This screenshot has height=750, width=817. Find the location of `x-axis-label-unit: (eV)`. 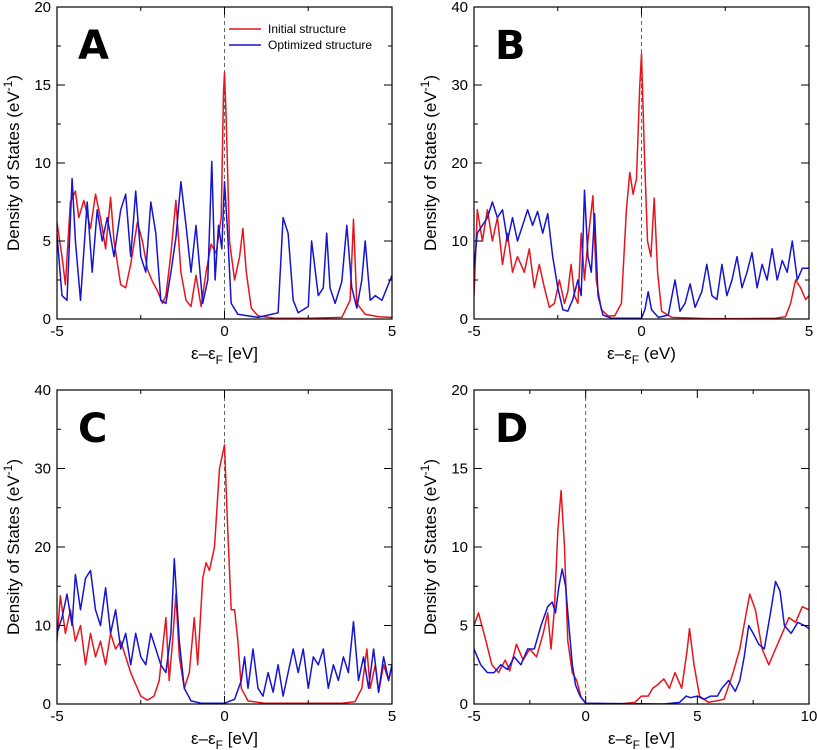

x-axis-label-unit: (eV) is located at coordinates (657, 353).